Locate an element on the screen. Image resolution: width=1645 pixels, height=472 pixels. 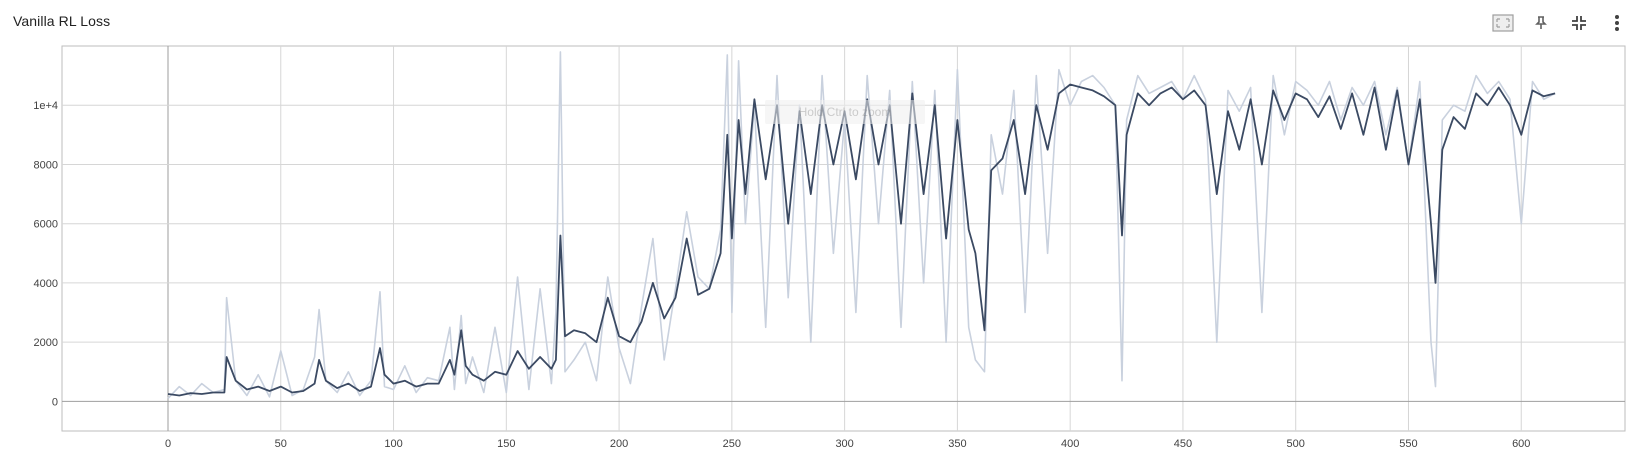
y-tick-label: 8000 is located at coordinates (46, 165).